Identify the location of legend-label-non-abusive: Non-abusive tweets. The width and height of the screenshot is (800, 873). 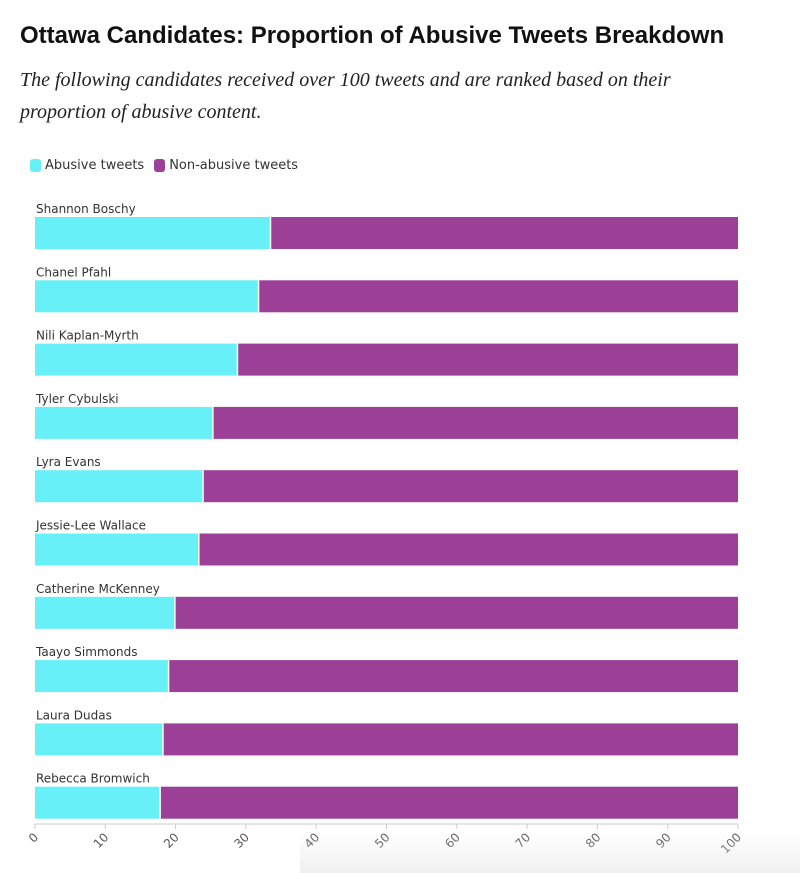
(234, 165).